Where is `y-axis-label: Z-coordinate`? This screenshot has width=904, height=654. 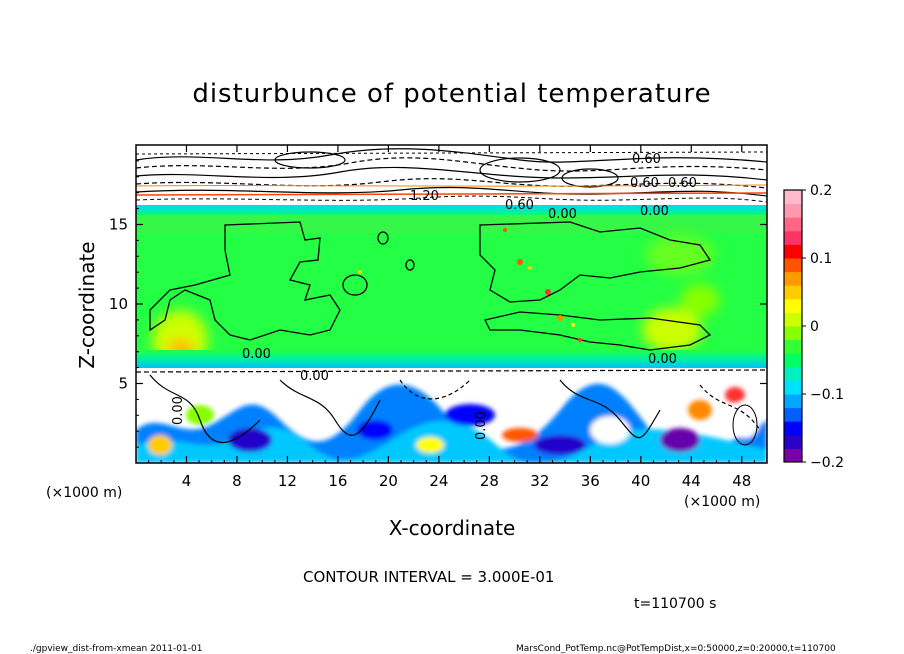
y-axis-label: Z-coordinate is located at coordinates (87, 304).